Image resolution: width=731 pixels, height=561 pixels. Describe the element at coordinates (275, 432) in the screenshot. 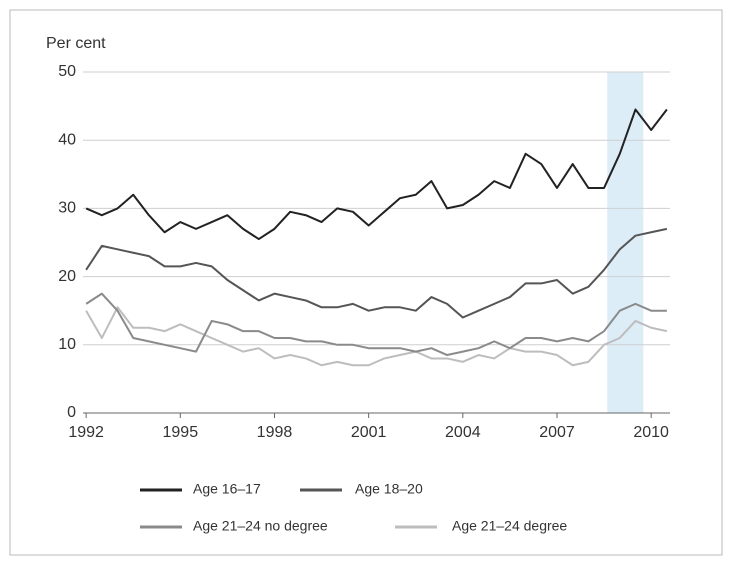

I see `x-tick-label: 1998` at that location.